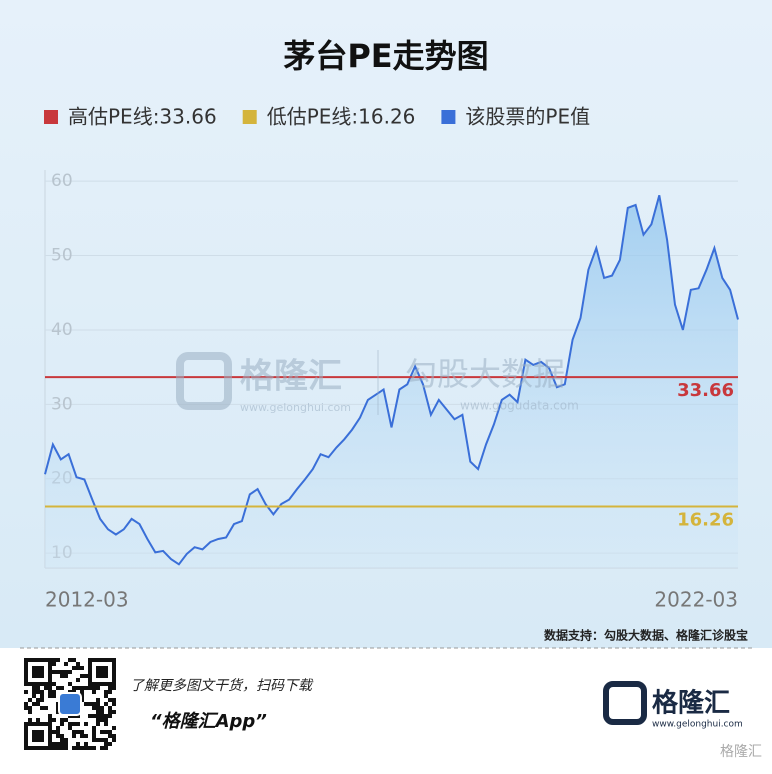  I want to click on legend-swatch, so click(448, 117).